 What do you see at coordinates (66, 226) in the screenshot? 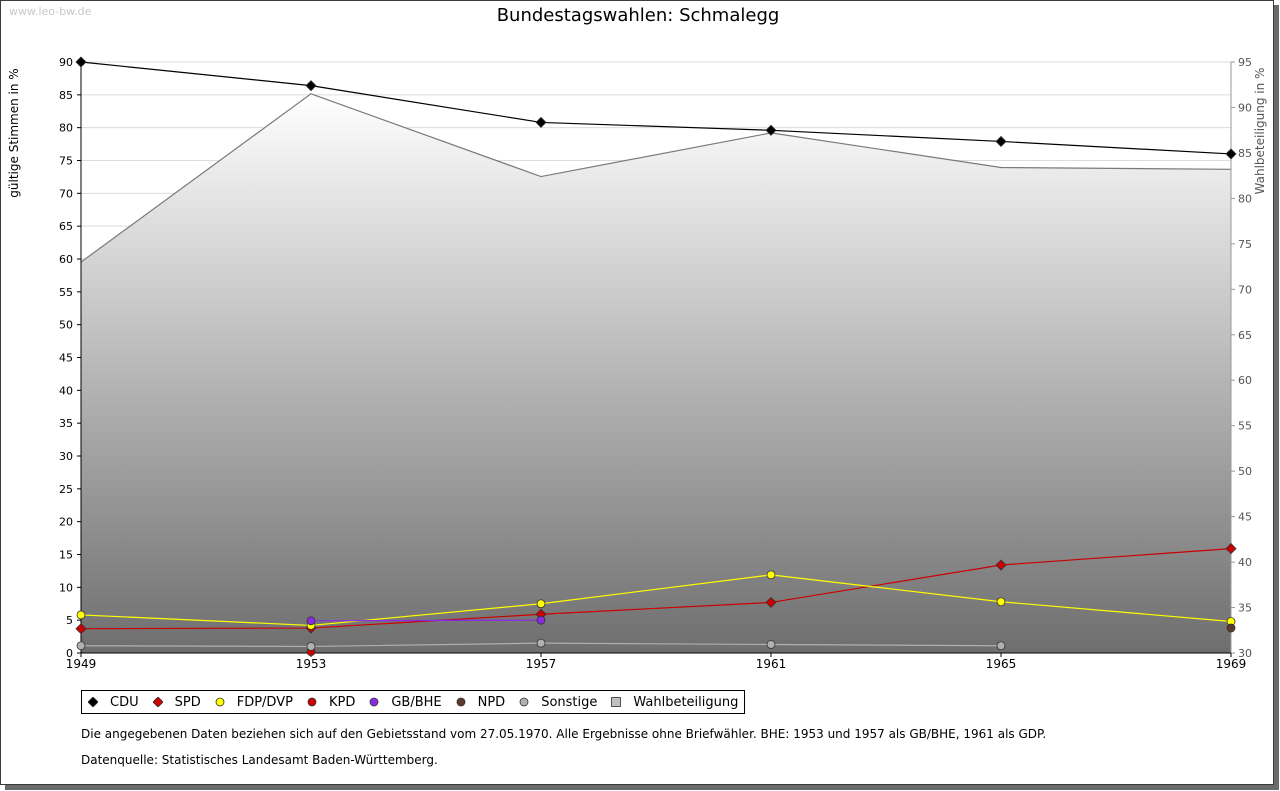
I see `y-tick-label-65: 65` at bounding box center [66, 226].